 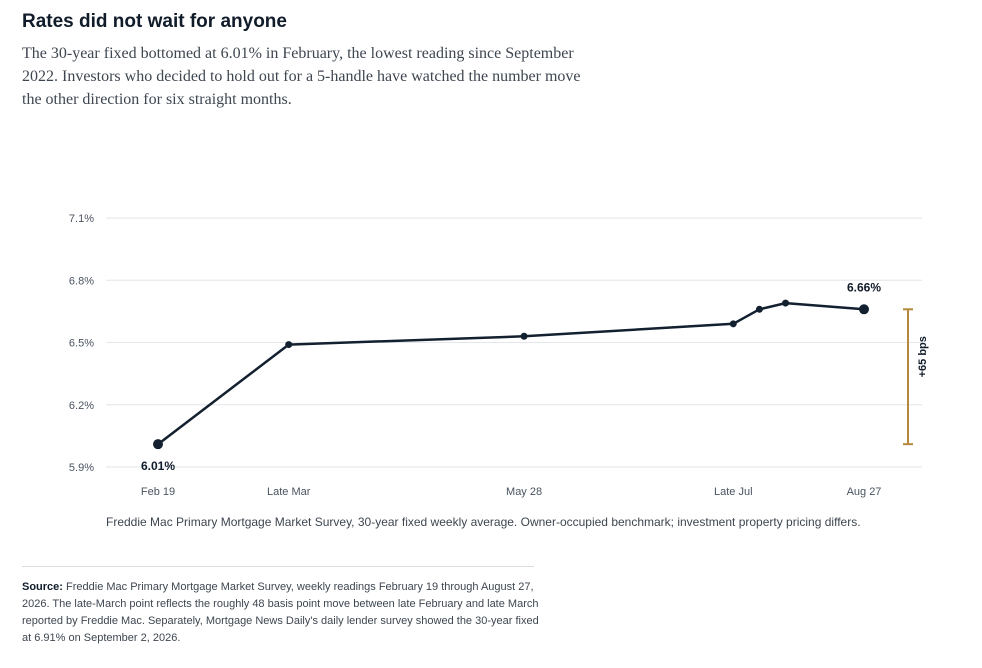 I want to click on x-tick-label: Late Jul, so click(x=733, y=492).